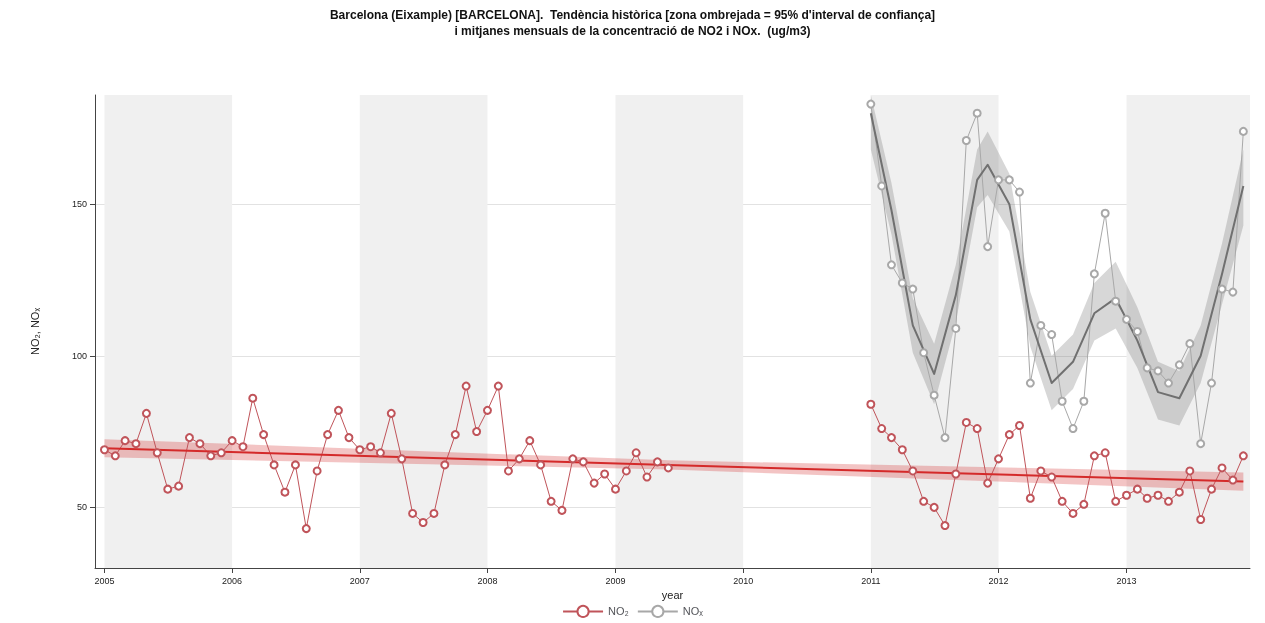  I want to click on y-axis-title: NO₂, NOₓ, so click(34, 331).